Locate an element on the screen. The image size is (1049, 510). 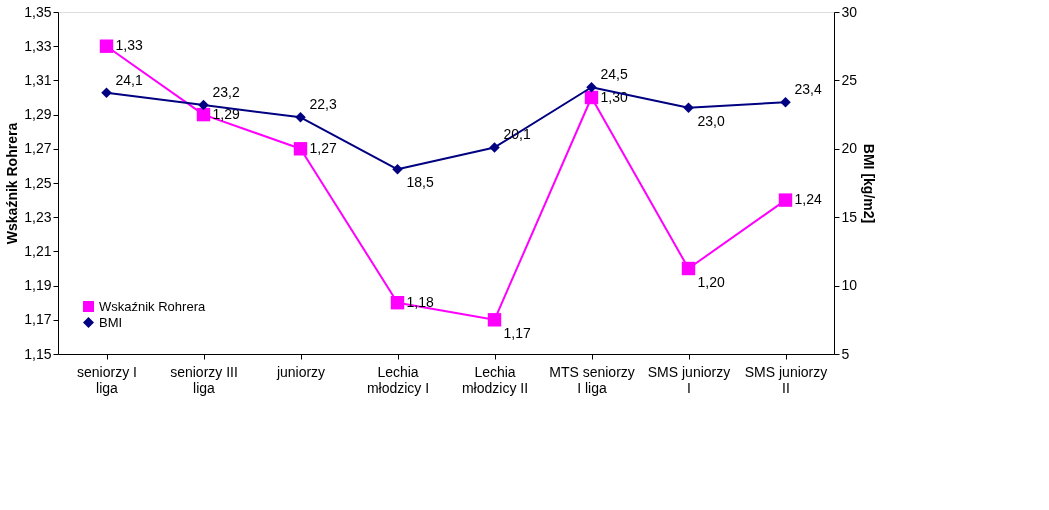
x-tick-label: MTS seniorzy I liga is located at coordinates (592, 379).